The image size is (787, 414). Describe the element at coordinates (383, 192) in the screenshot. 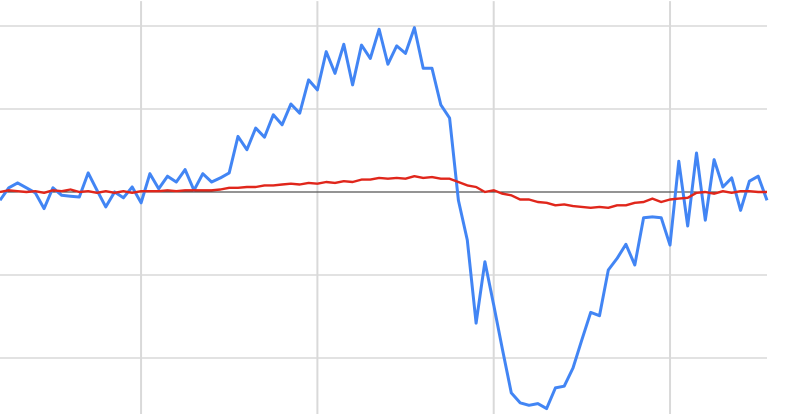

I see `series-2-line` at that location.